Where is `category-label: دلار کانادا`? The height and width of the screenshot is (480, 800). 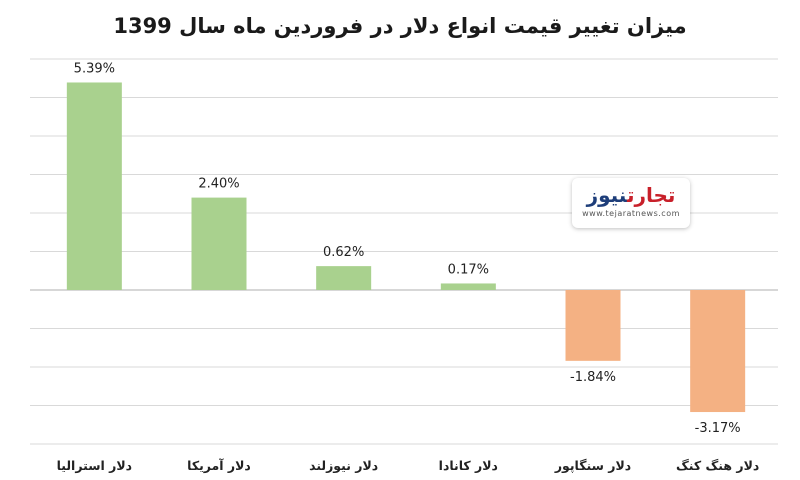 category-label: دلار کانادا is located at coordinates (468, 465).